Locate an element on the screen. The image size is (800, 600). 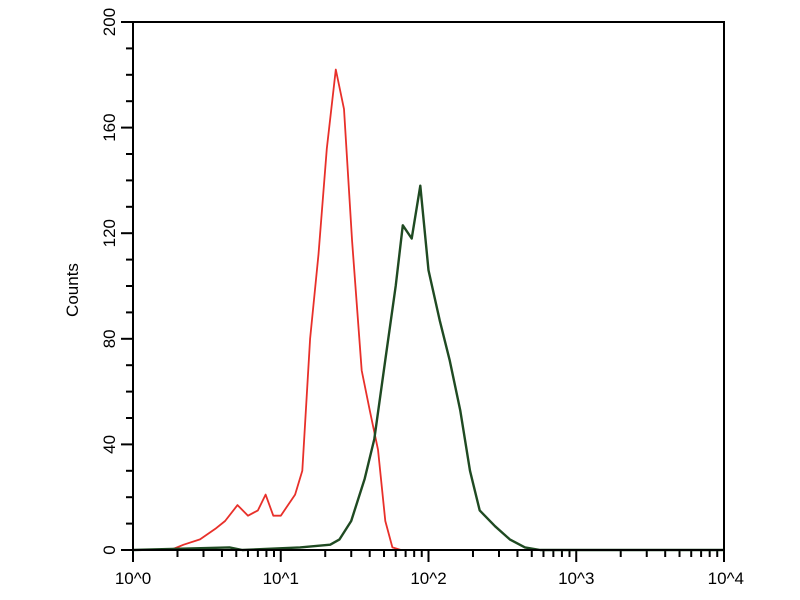
x-tick-label: 10^4 is located at coordinates (726, 578).